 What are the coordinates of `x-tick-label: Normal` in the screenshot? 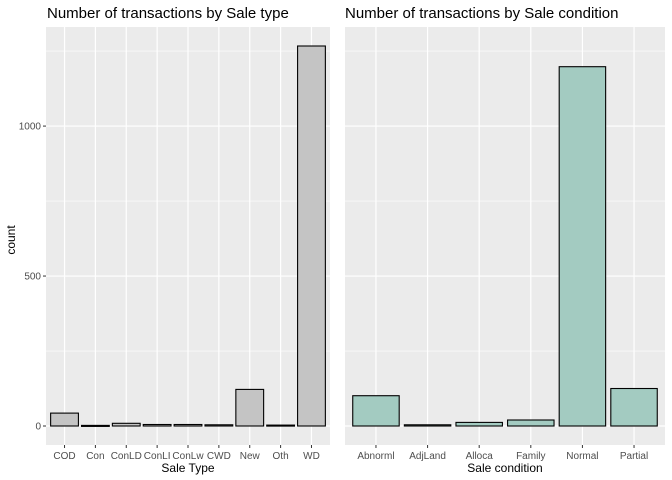 It's located at (582, 456).